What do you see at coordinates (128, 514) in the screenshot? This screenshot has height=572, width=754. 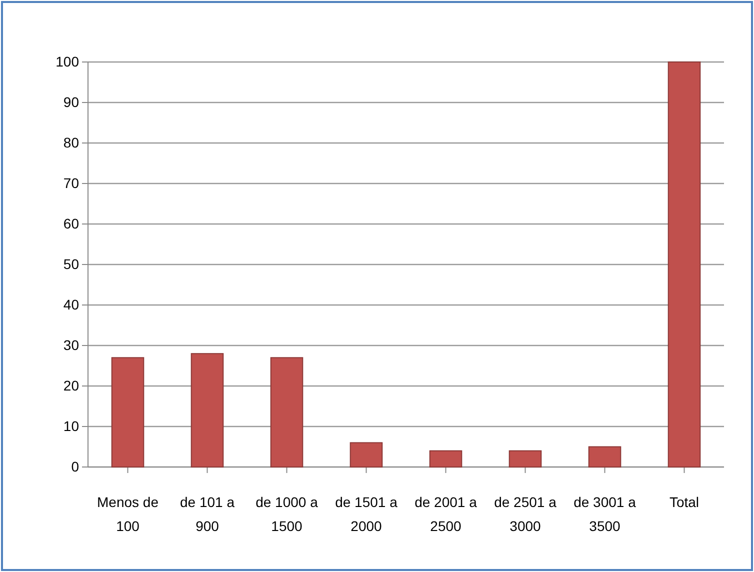 I see `x-tick-label: Menos de 100` at bounding box center [128, 514].